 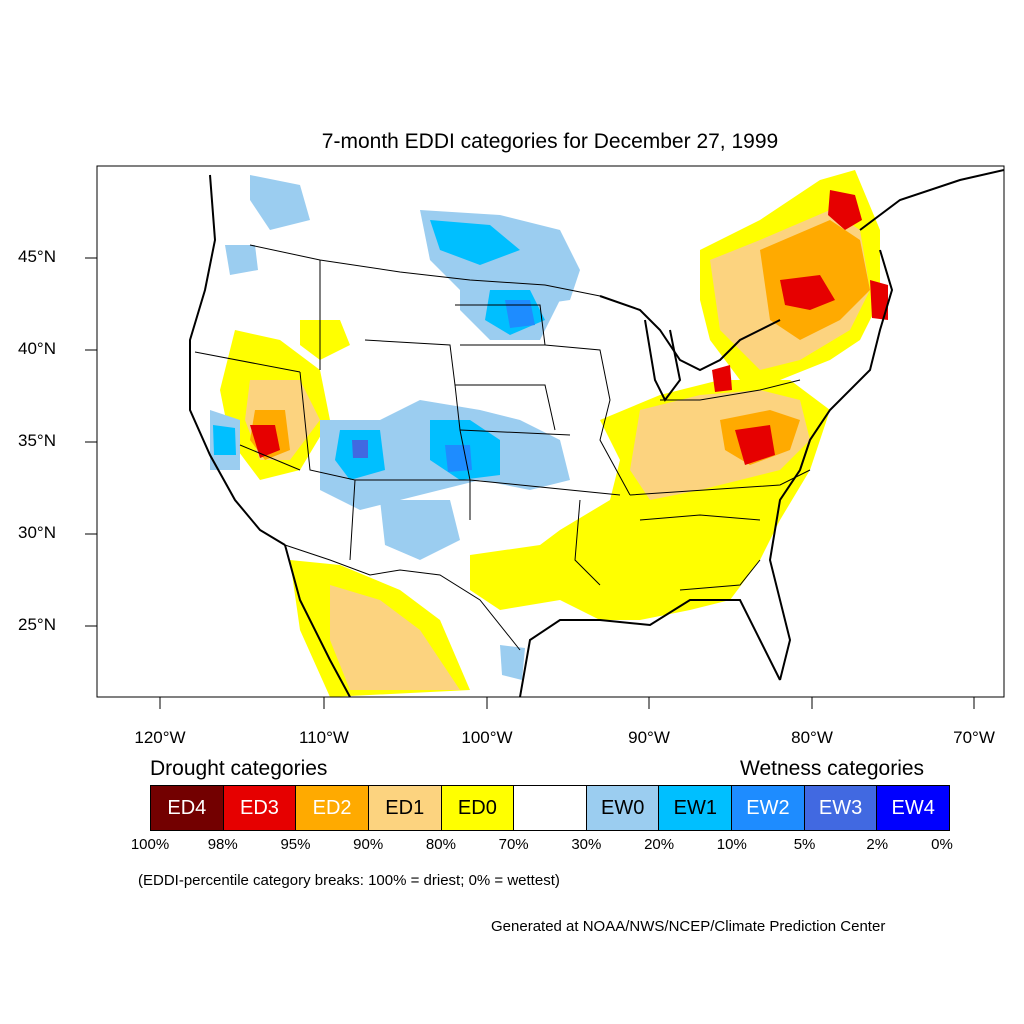 I want to click on legend-cell-ed1: ED1, so click(x=405, y=808).